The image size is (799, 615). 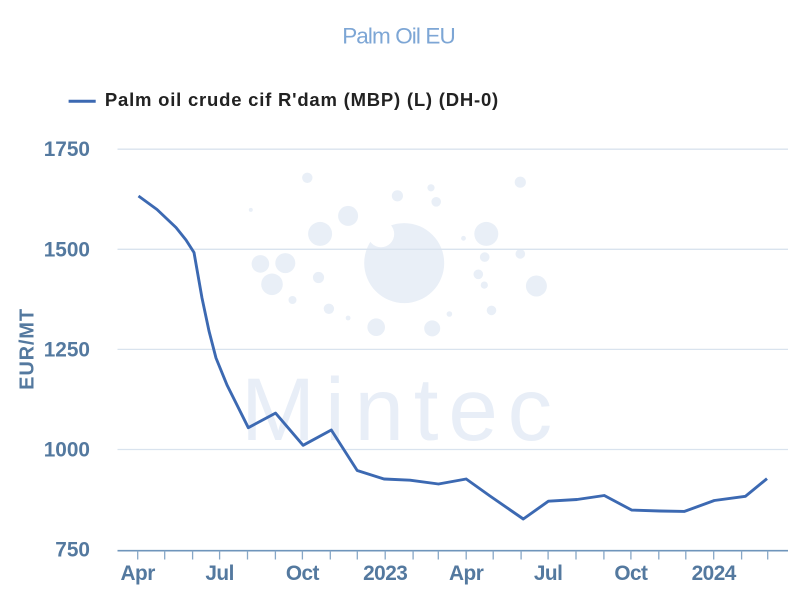 What do you see at coordinates (67, 249) in the screenshot?
I see `svg-text: 1500` at bounding box center [67, 249].